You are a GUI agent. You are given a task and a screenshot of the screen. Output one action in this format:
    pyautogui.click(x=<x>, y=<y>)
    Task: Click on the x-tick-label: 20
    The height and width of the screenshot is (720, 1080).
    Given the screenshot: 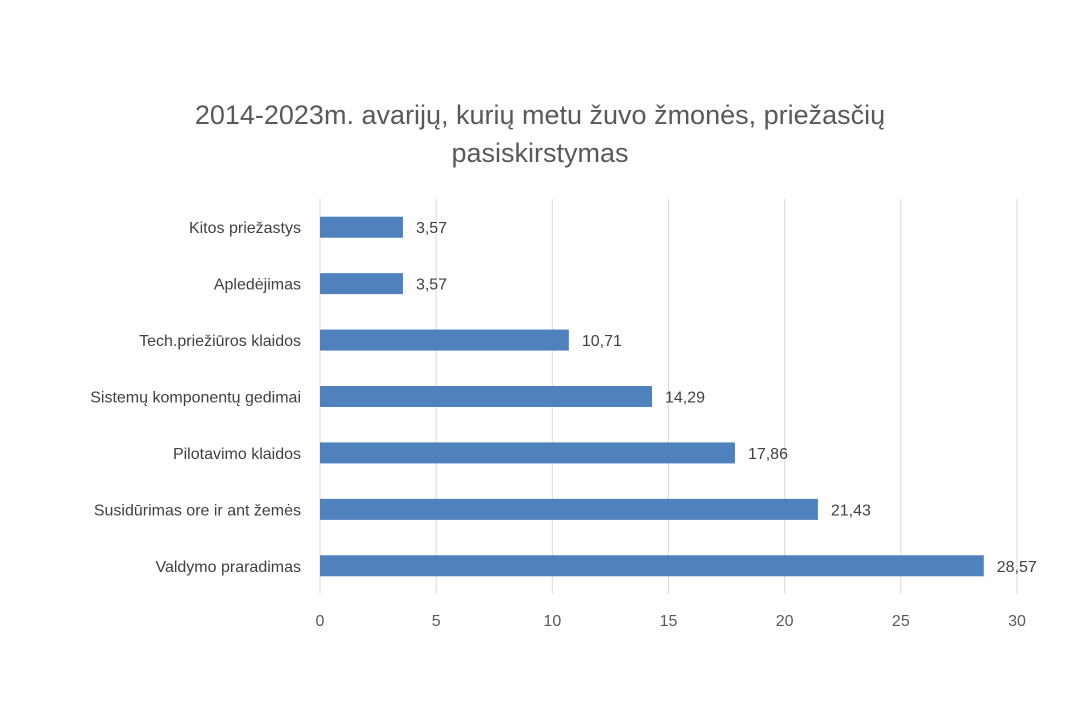 What is the action you would take?
    pyautogui.click(x=785, y=621)
    